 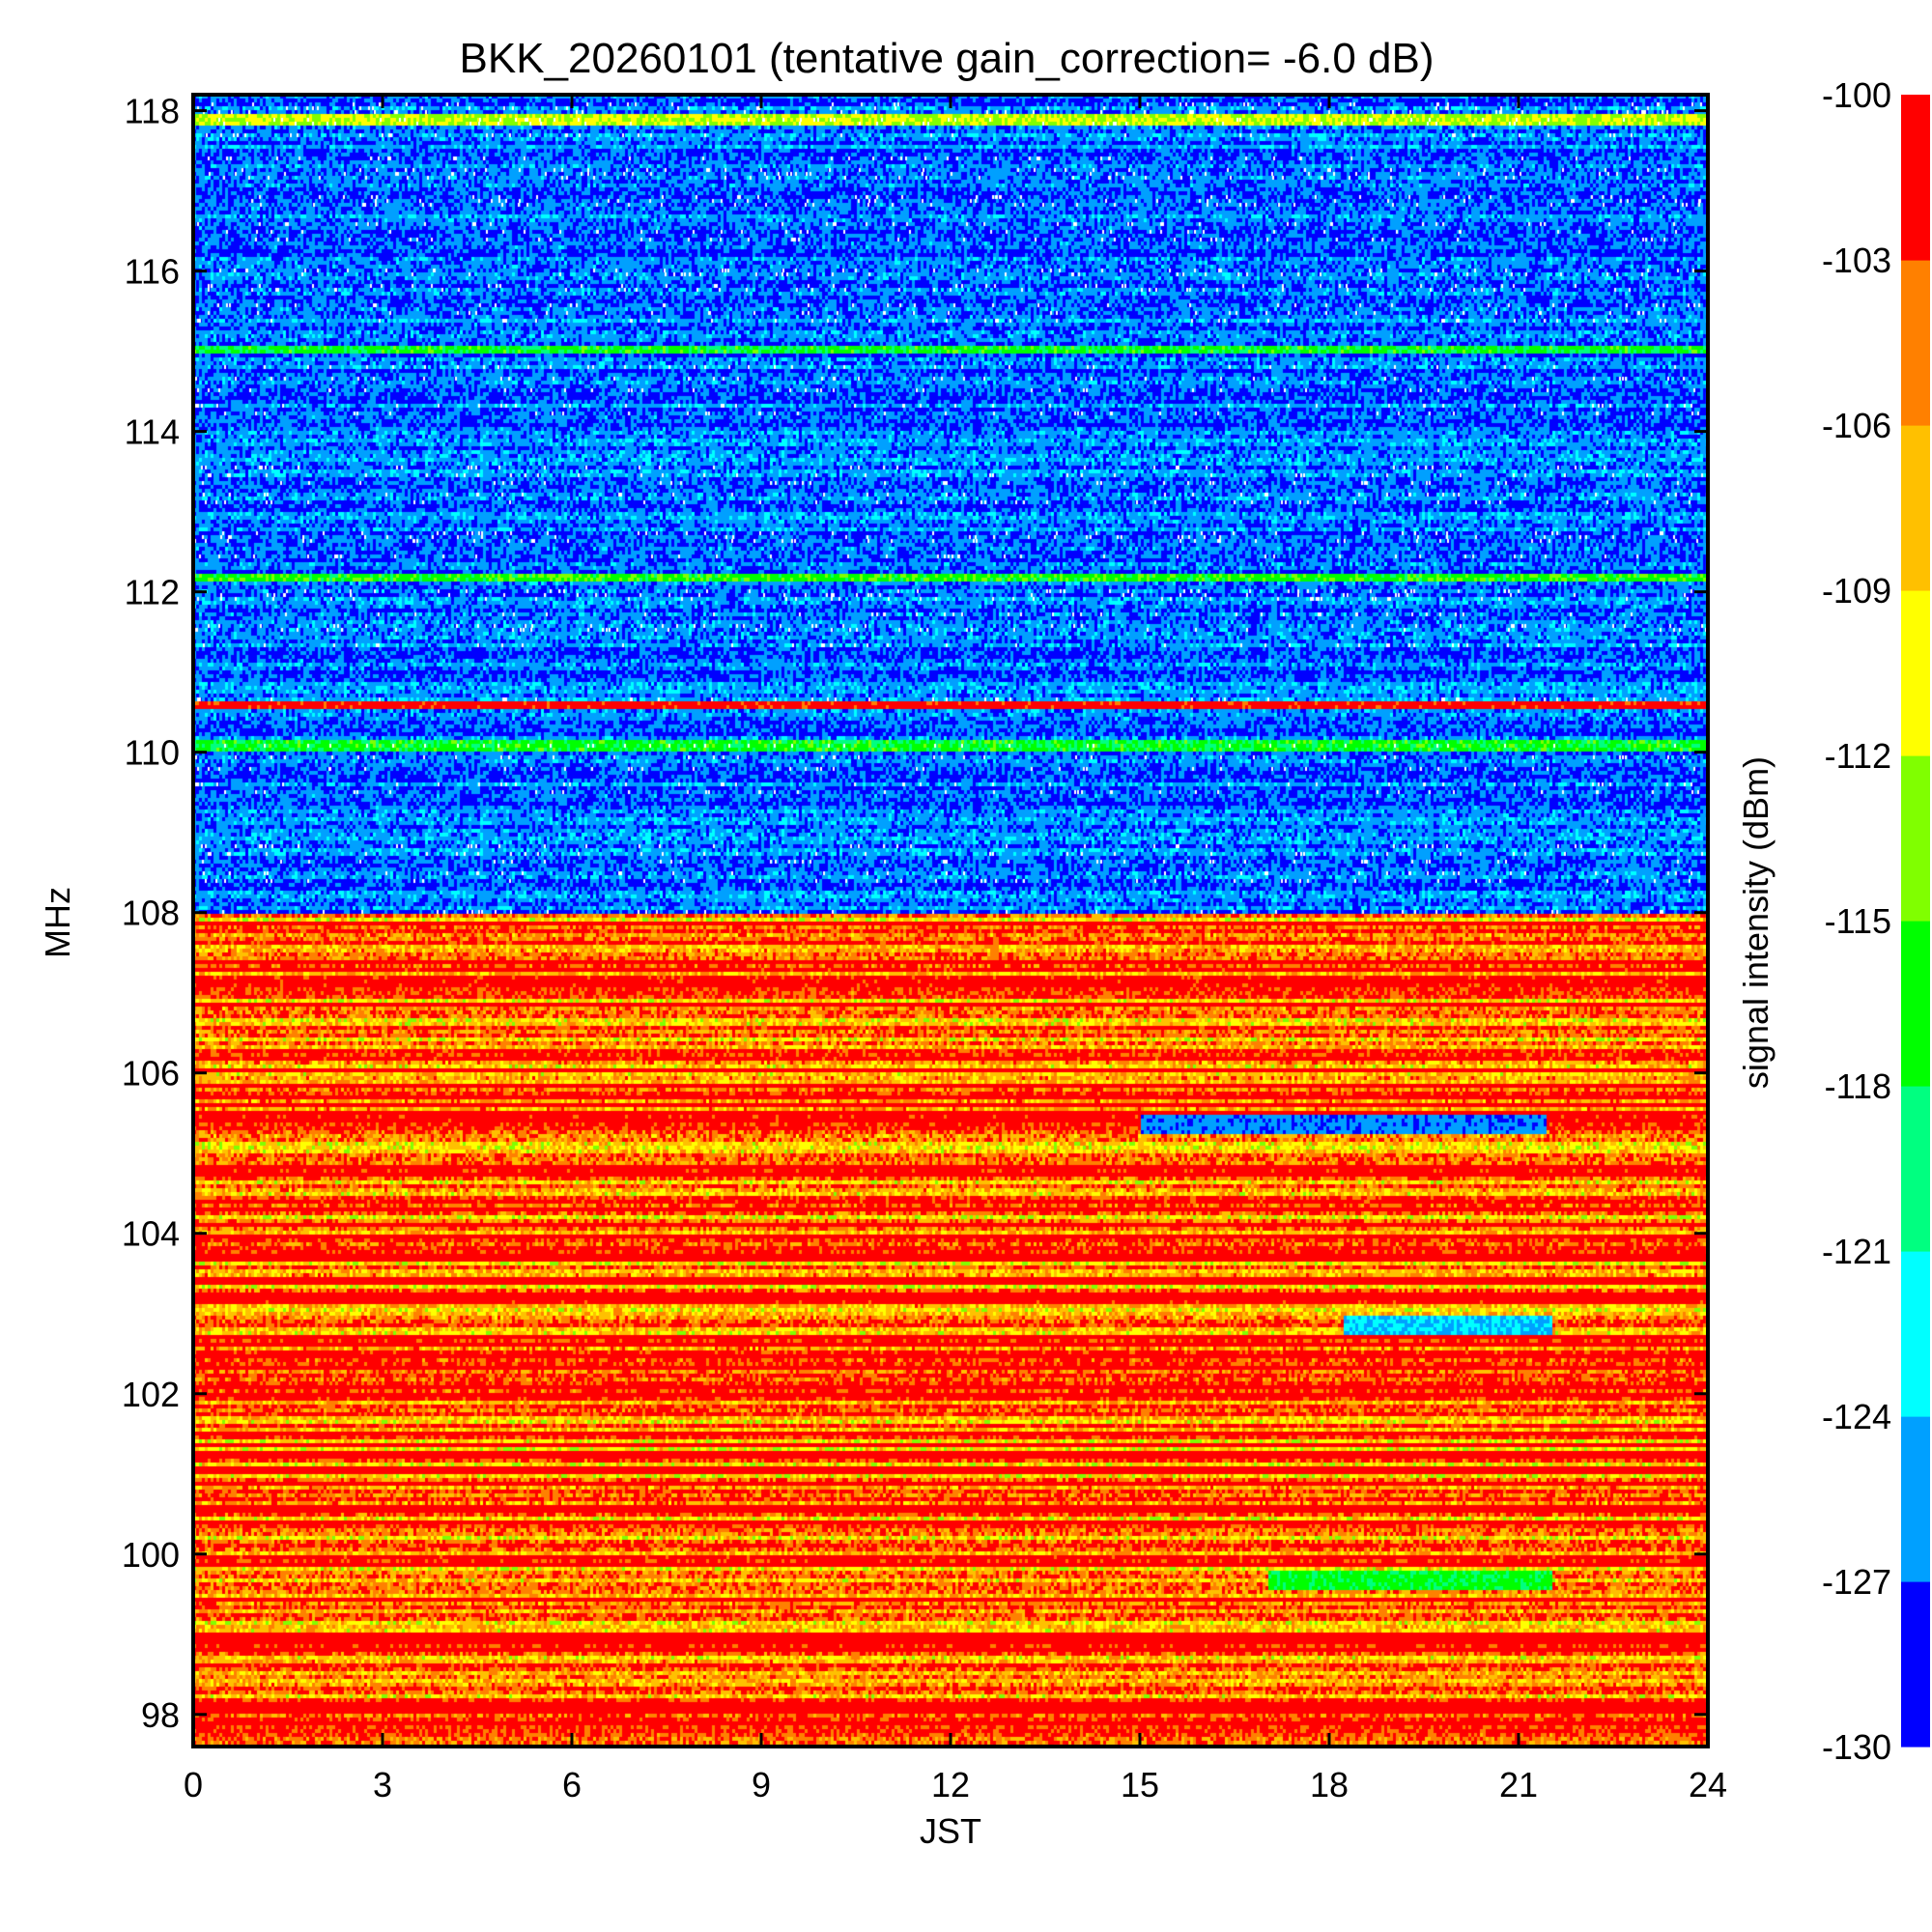 I want to click on colorbar-tick-label: -103, so click(x=1856, y=260).